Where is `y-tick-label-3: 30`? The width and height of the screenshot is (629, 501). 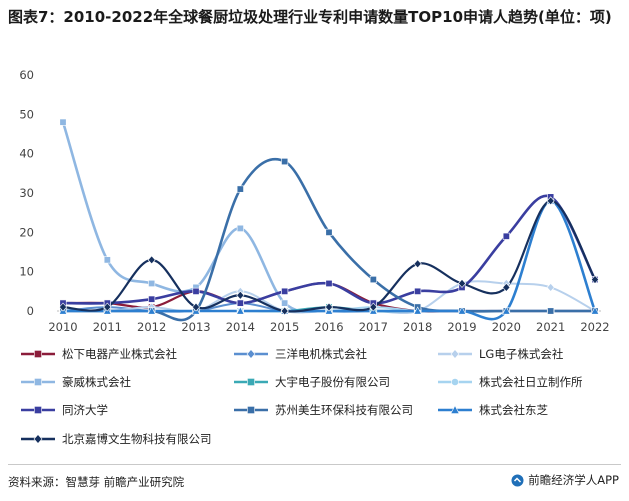
y-tick-label-3: 30 is located at coordinates (26, 193).